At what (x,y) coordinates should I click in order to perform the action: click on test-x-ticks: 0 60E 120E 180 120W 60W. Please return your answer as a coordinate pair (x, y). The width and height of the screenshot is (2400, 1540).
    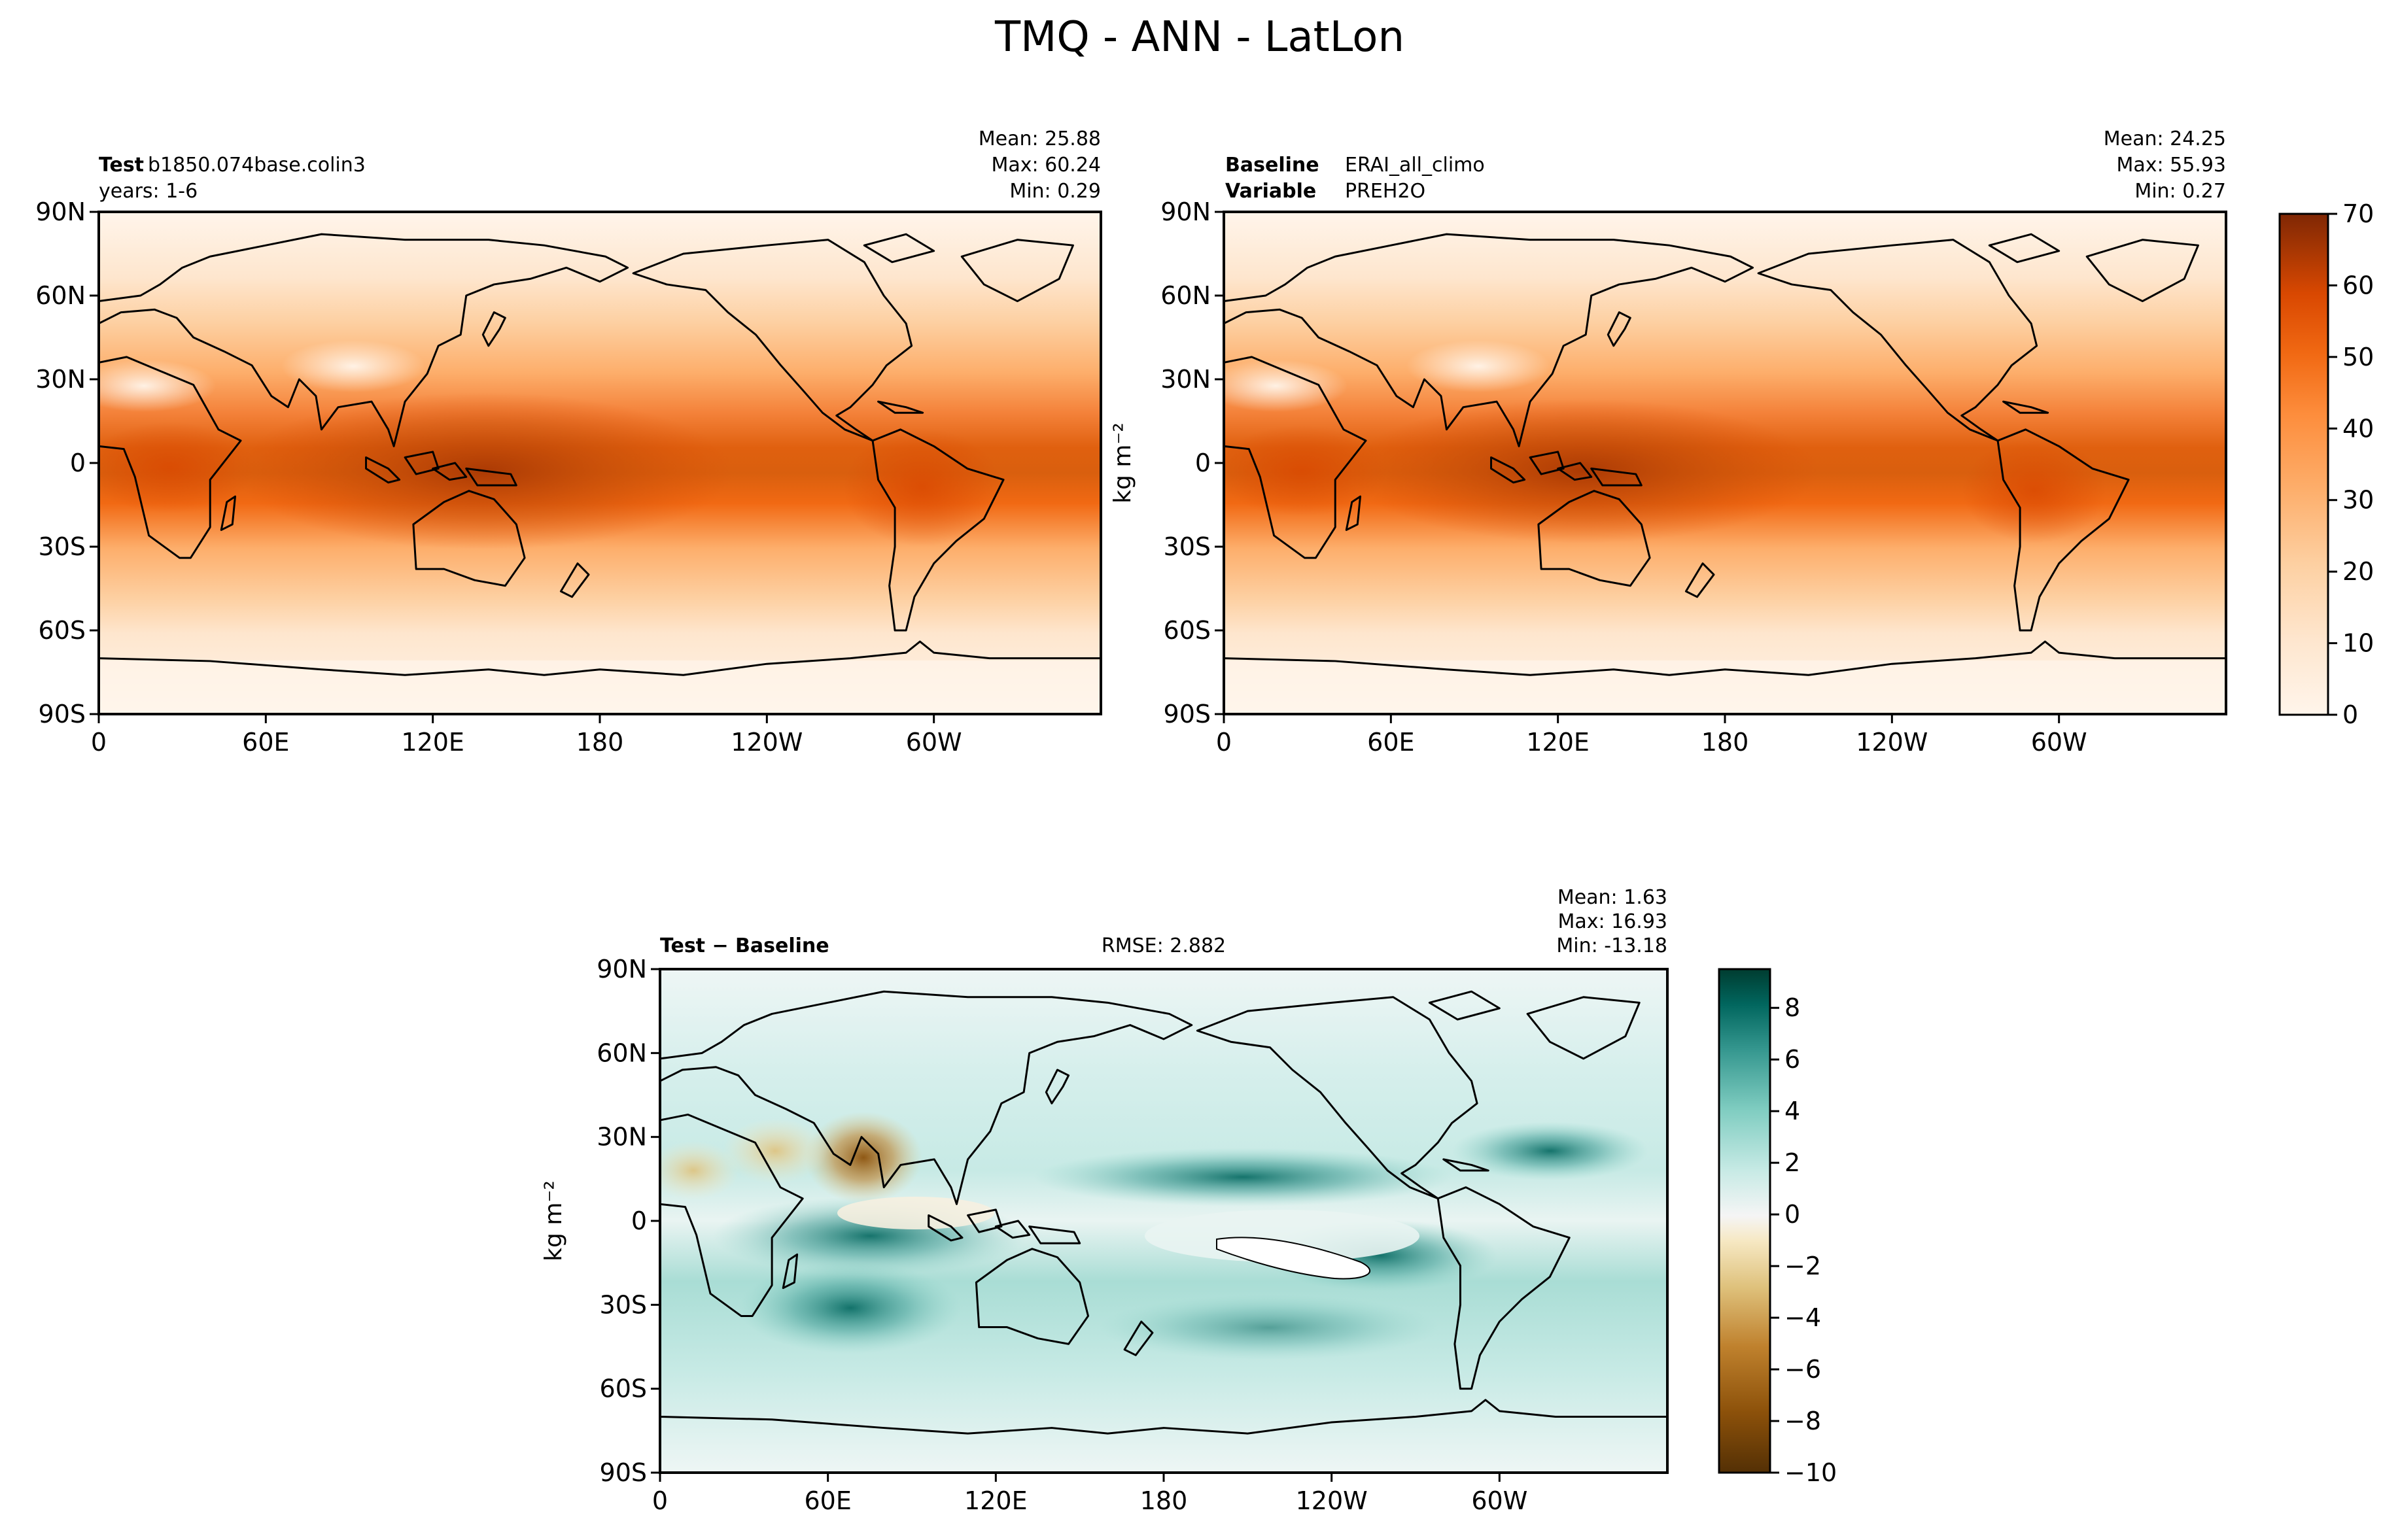
    Looking at the image, I should click on (526, 735).